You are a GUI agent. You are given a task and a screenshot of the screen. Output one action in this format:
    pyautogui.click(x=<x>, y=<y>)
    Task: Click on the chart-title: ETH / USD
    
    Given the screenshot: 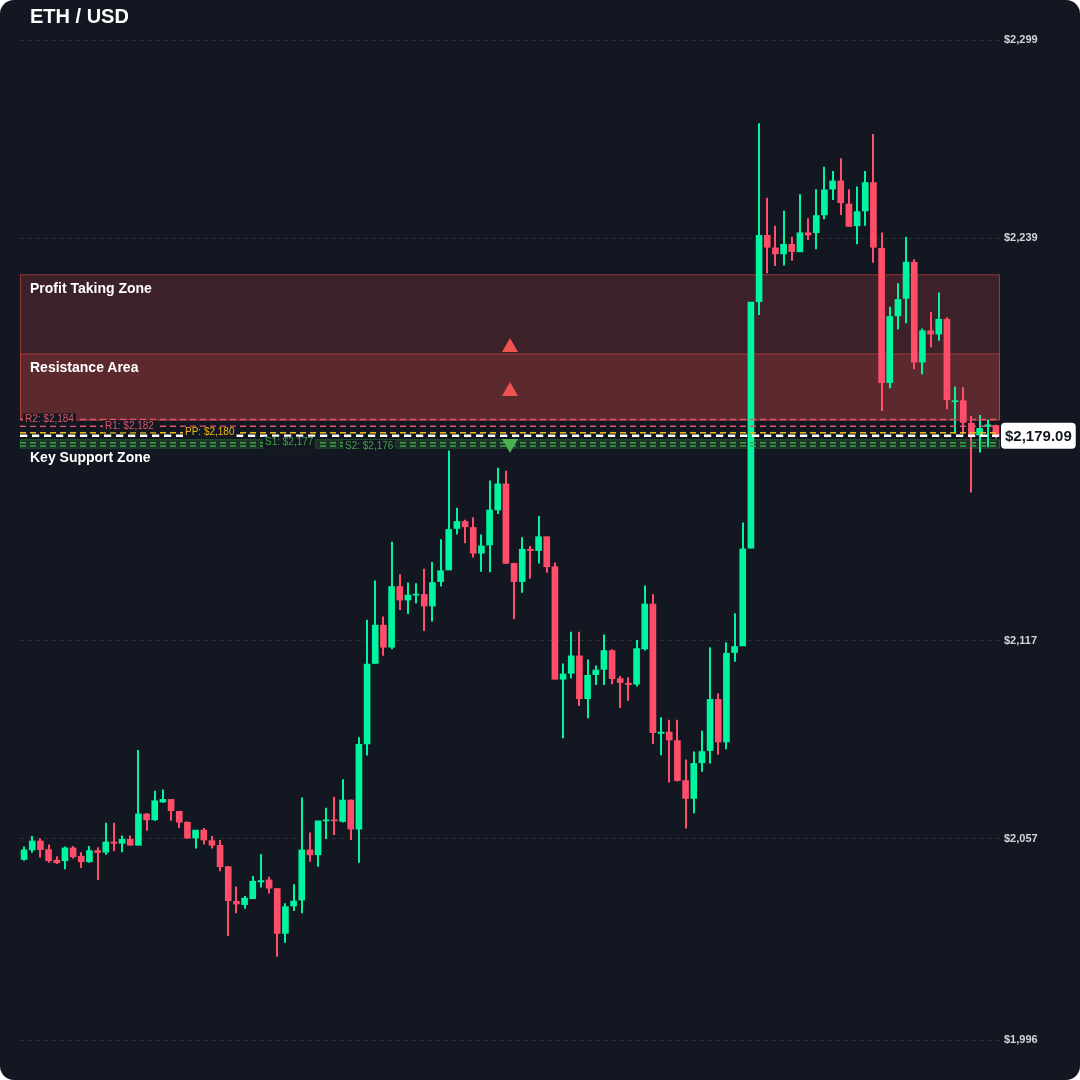 What is the action you would take?
    pyautogui.click(x=79, y=16)
    